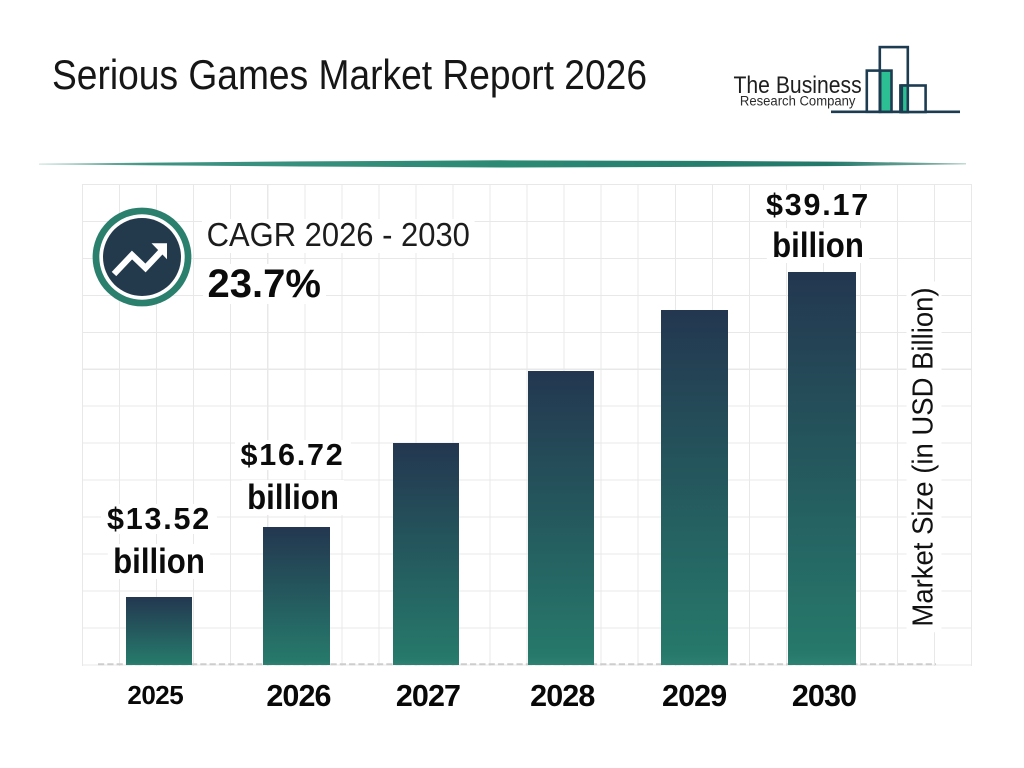 The width and height of the screenshot is (1024, 768). What do you see at coordinates (798, 100) in the screenshot?
I see `svg-text: Research Company` at bounding box center [798, 100].